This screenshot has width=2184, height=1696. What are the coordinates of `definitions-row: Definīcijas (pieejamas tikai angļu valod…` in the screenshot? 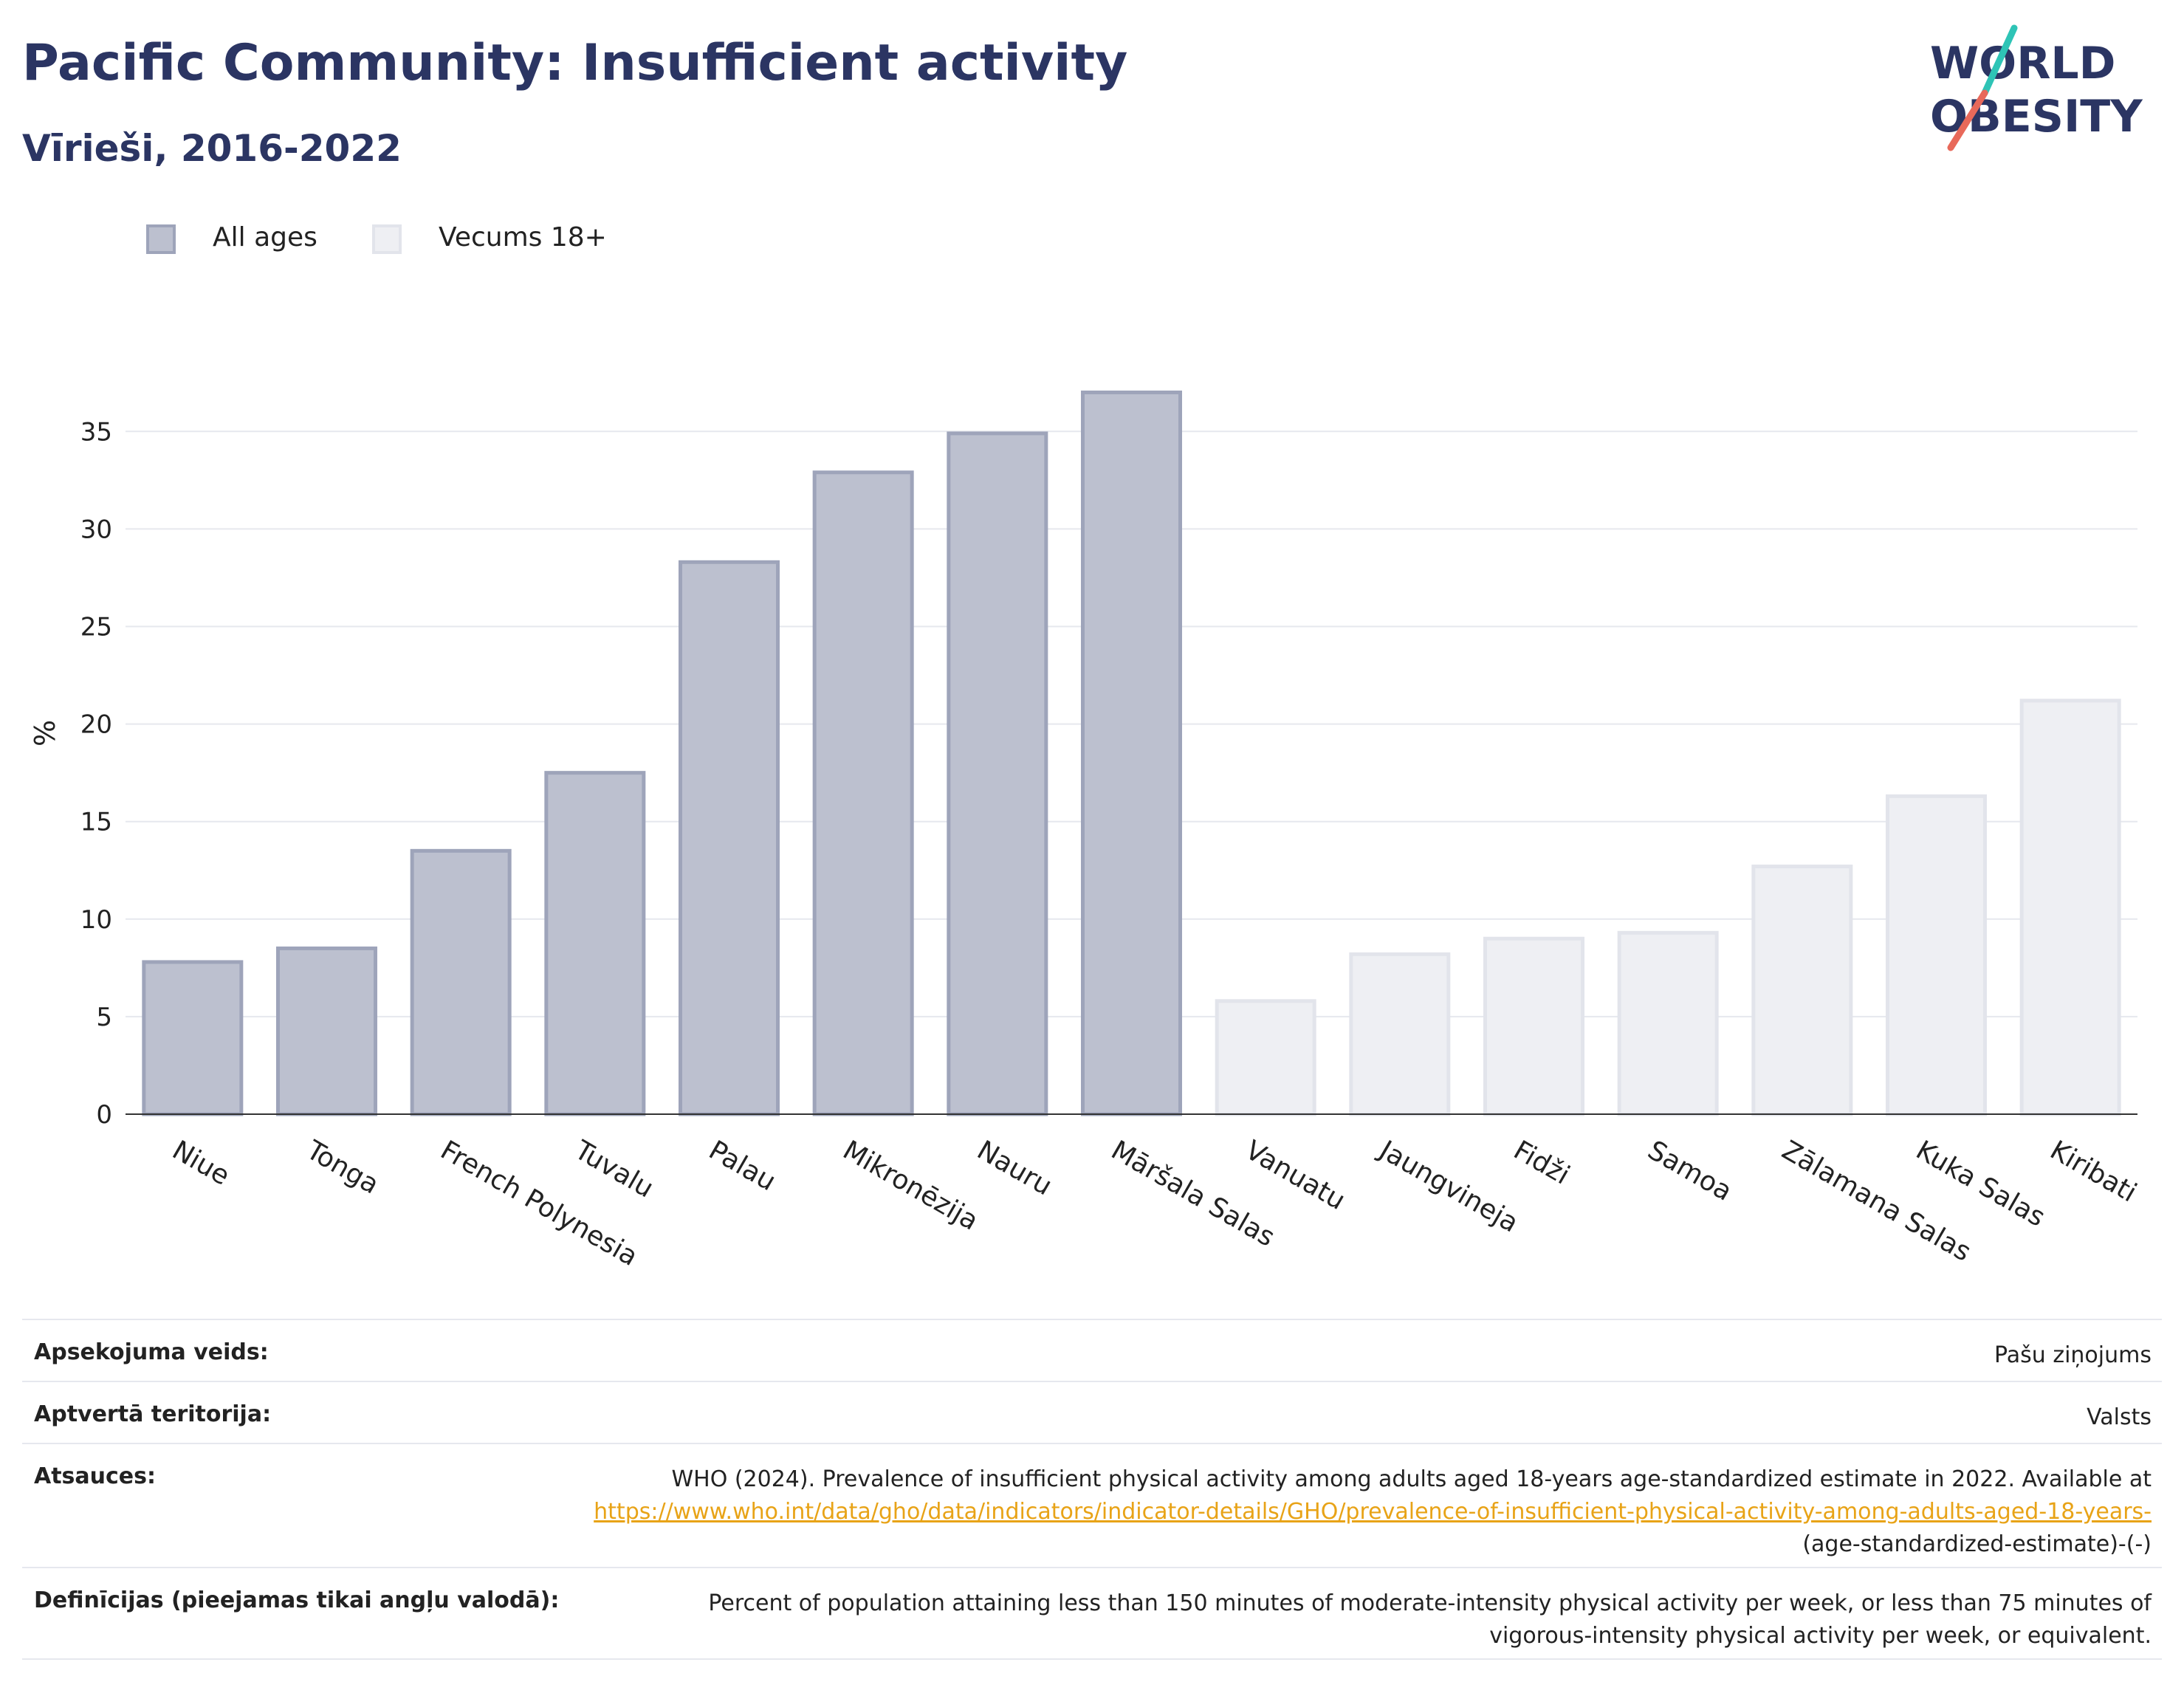 It's located at (1092, 1614).